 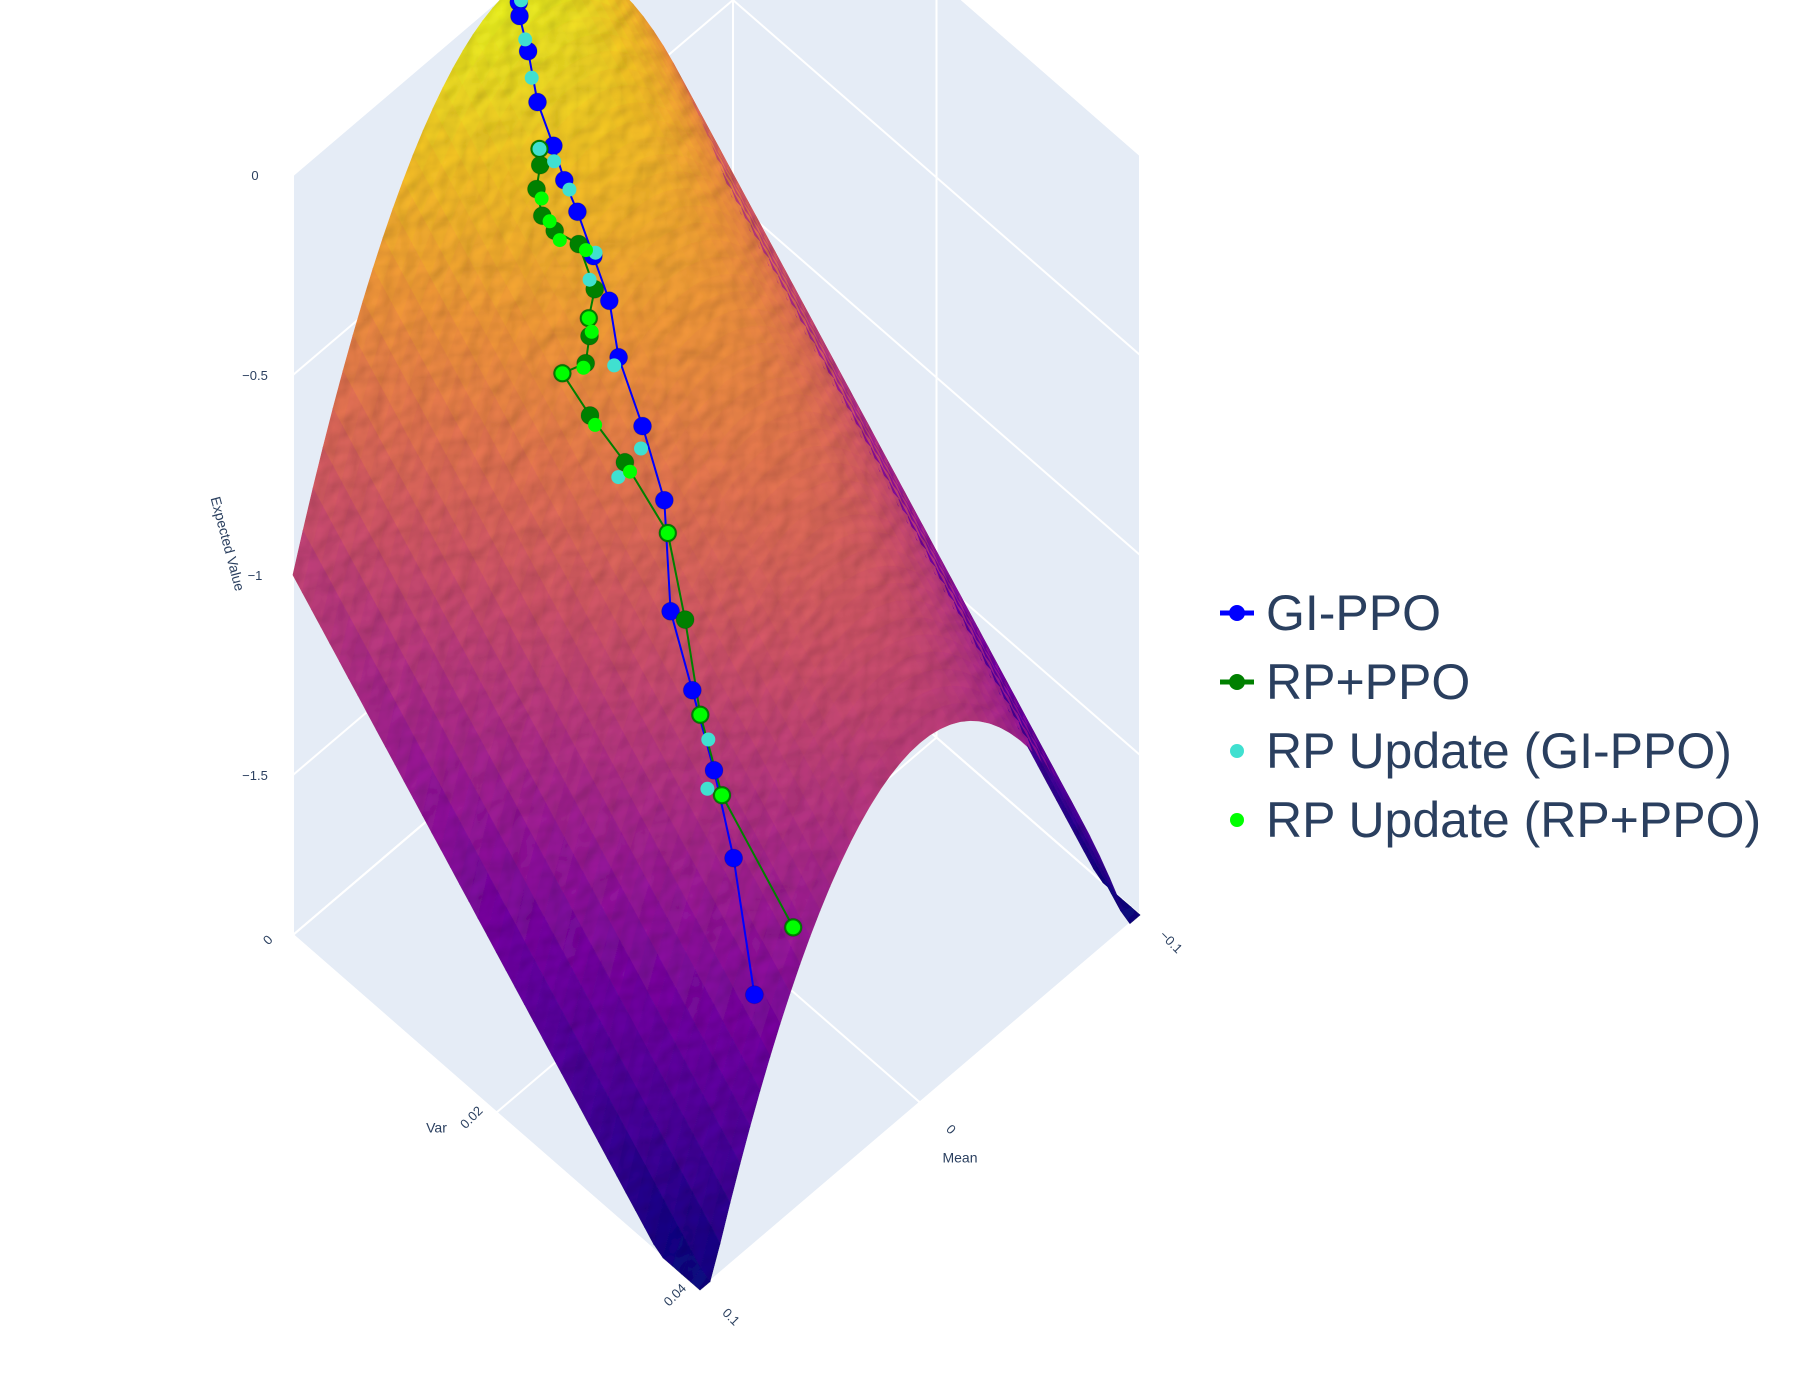 I want to click on x-axis-title: Mean, so click(x=959, y=1158).